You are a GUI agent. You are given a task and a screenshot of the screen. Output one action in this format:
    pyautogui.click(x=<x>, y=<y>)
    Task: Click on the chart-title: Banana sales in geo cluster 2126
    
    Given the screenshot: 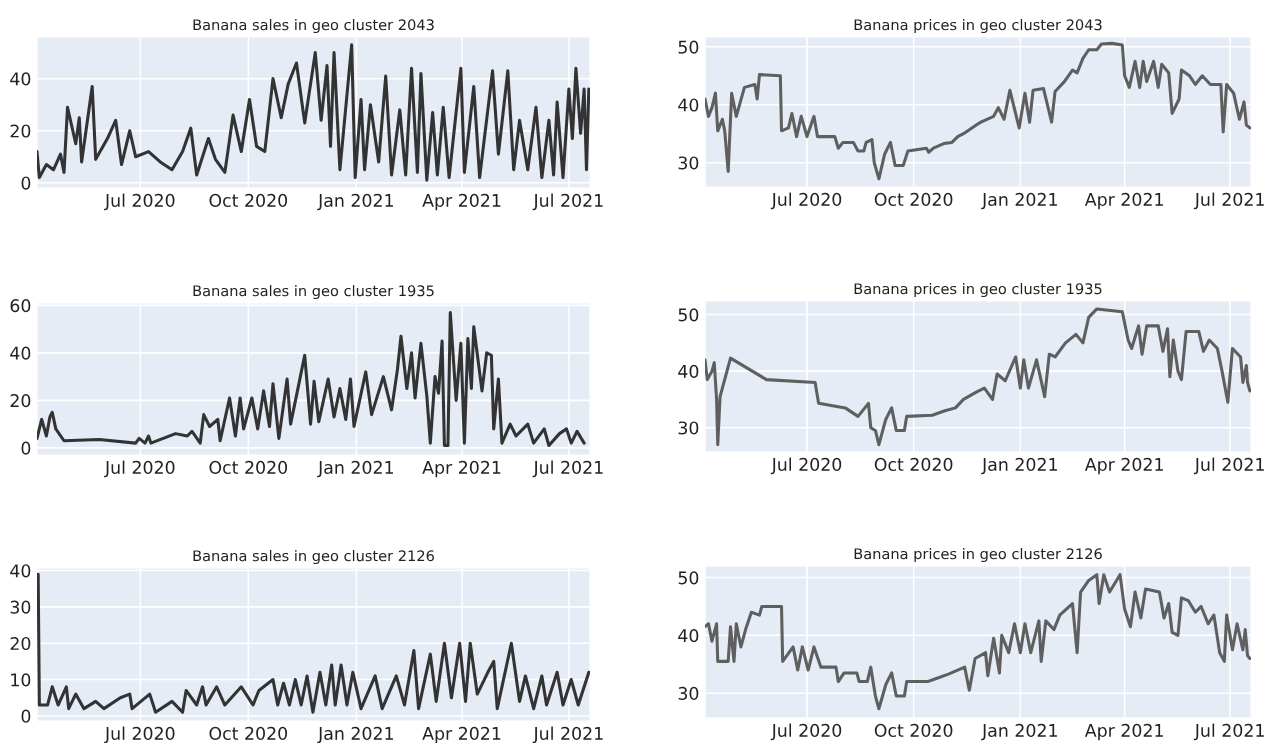 What is the action you would take?
    pyautogui.click(x=313, y=557)
    